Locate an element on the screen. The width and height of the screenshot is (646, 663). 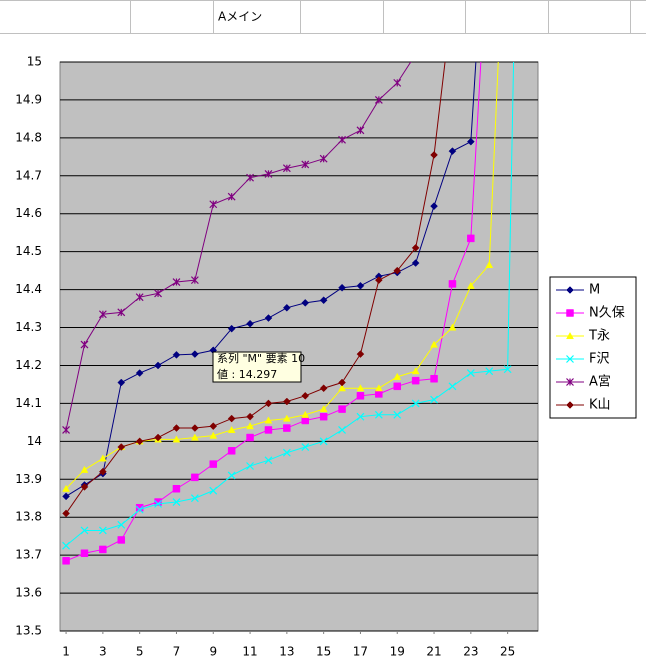
tooltip: 系列 "M" 要素 10 値 : 14.297 is located at coordinates (258, 367).